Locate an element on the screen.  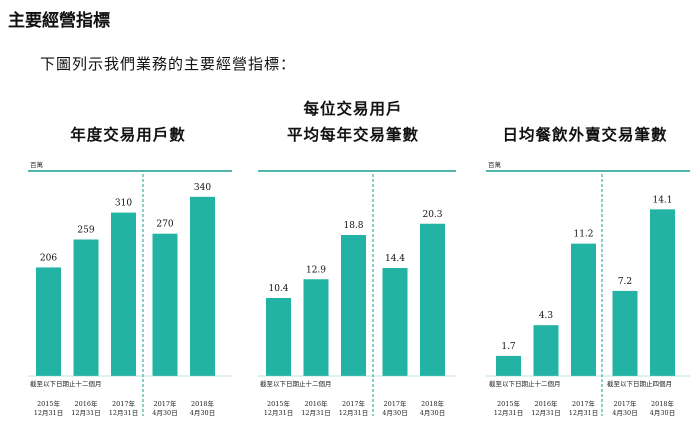
chart-1-value-label-5: 340 is located at coordinates (202, 188).